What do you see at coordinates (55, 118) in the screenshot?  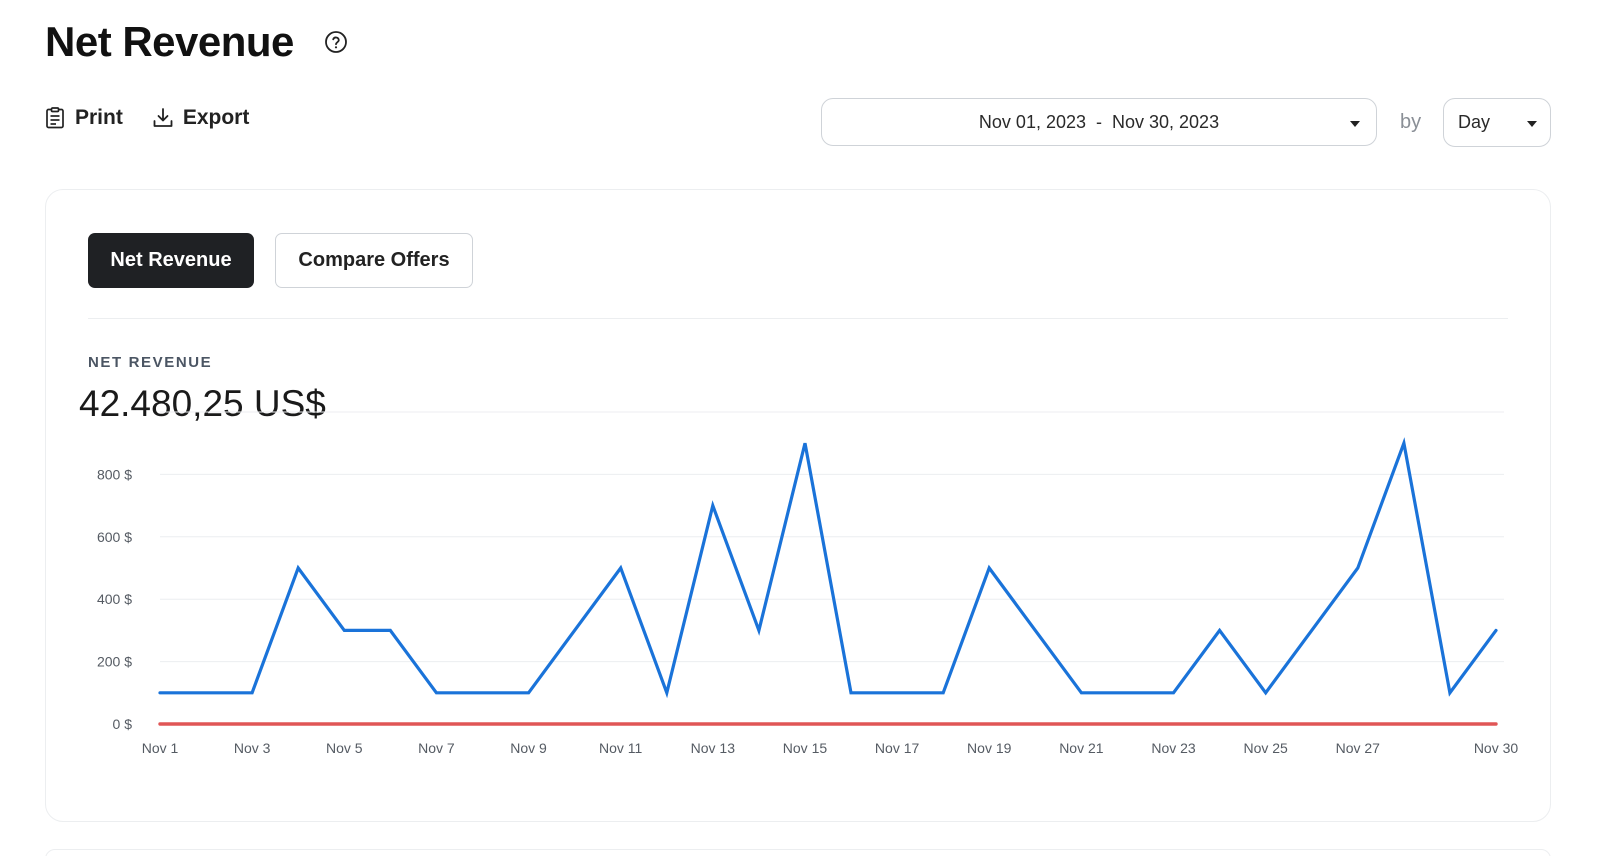 I see `print-icon` at bounding box center [55, 118].